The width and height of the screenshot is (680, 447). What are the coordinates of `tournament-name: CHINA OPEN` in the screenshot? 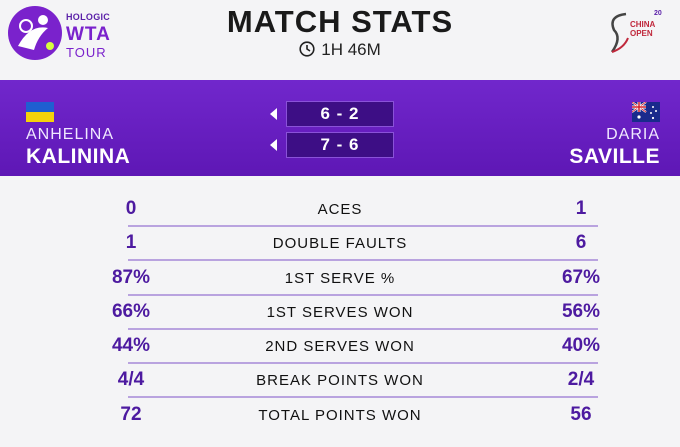 It's located at (642, 29).